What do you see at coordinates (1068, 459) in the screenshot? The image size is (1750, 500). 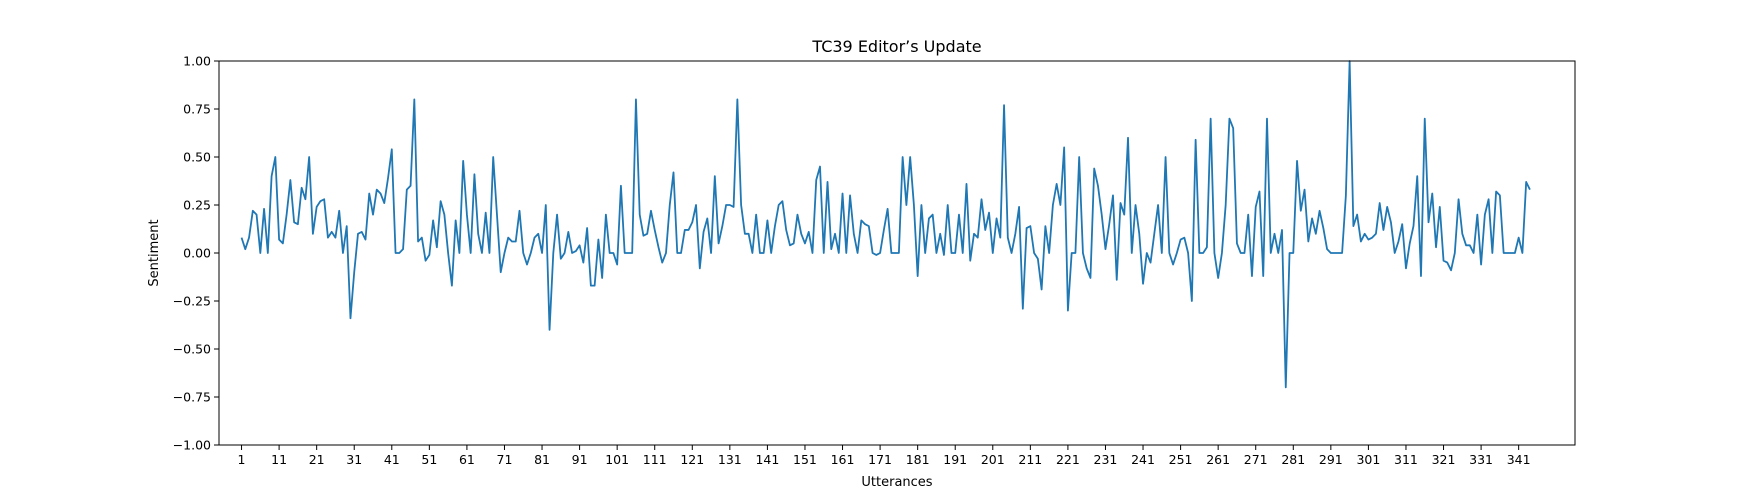 I see `x-tick-label: 221` at bounding box center [1068, 459].